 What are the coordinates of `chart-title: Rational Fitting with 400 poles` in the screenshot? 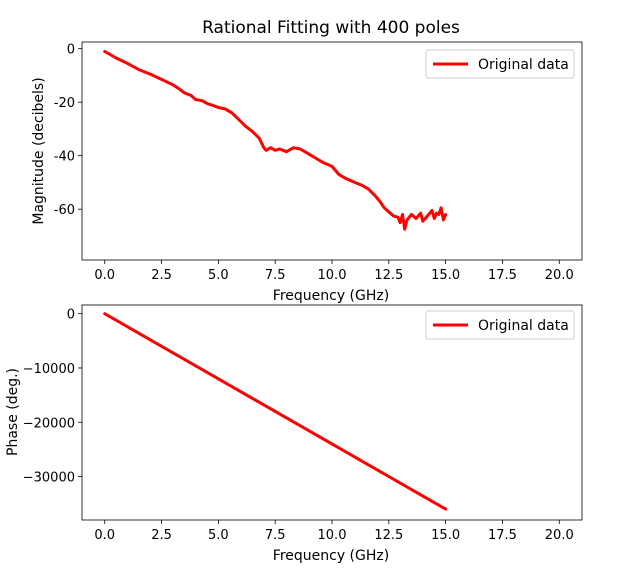 It's located at (331, 28).